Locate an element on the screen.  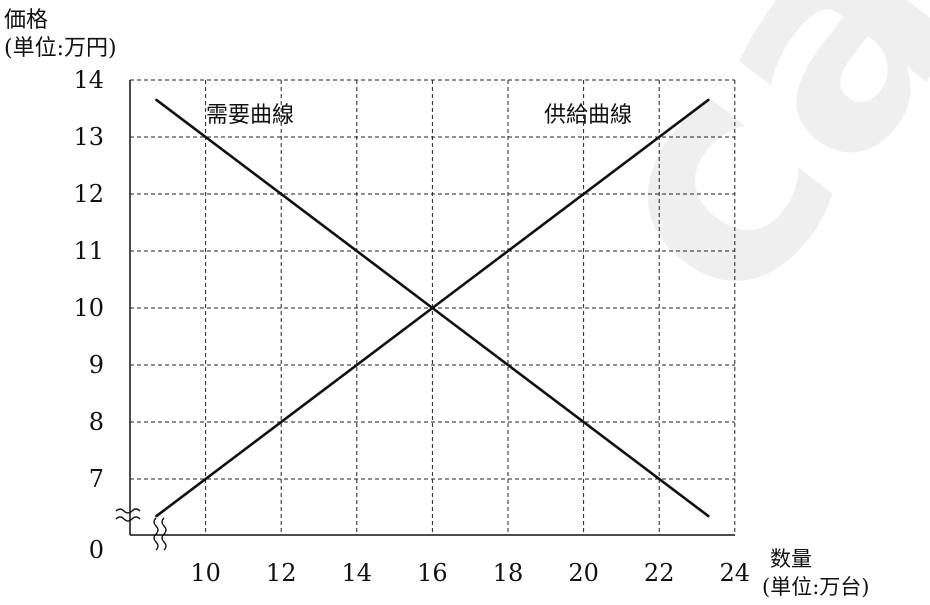
x-tick-label-22: 22 is located at coordinates (659, 573).